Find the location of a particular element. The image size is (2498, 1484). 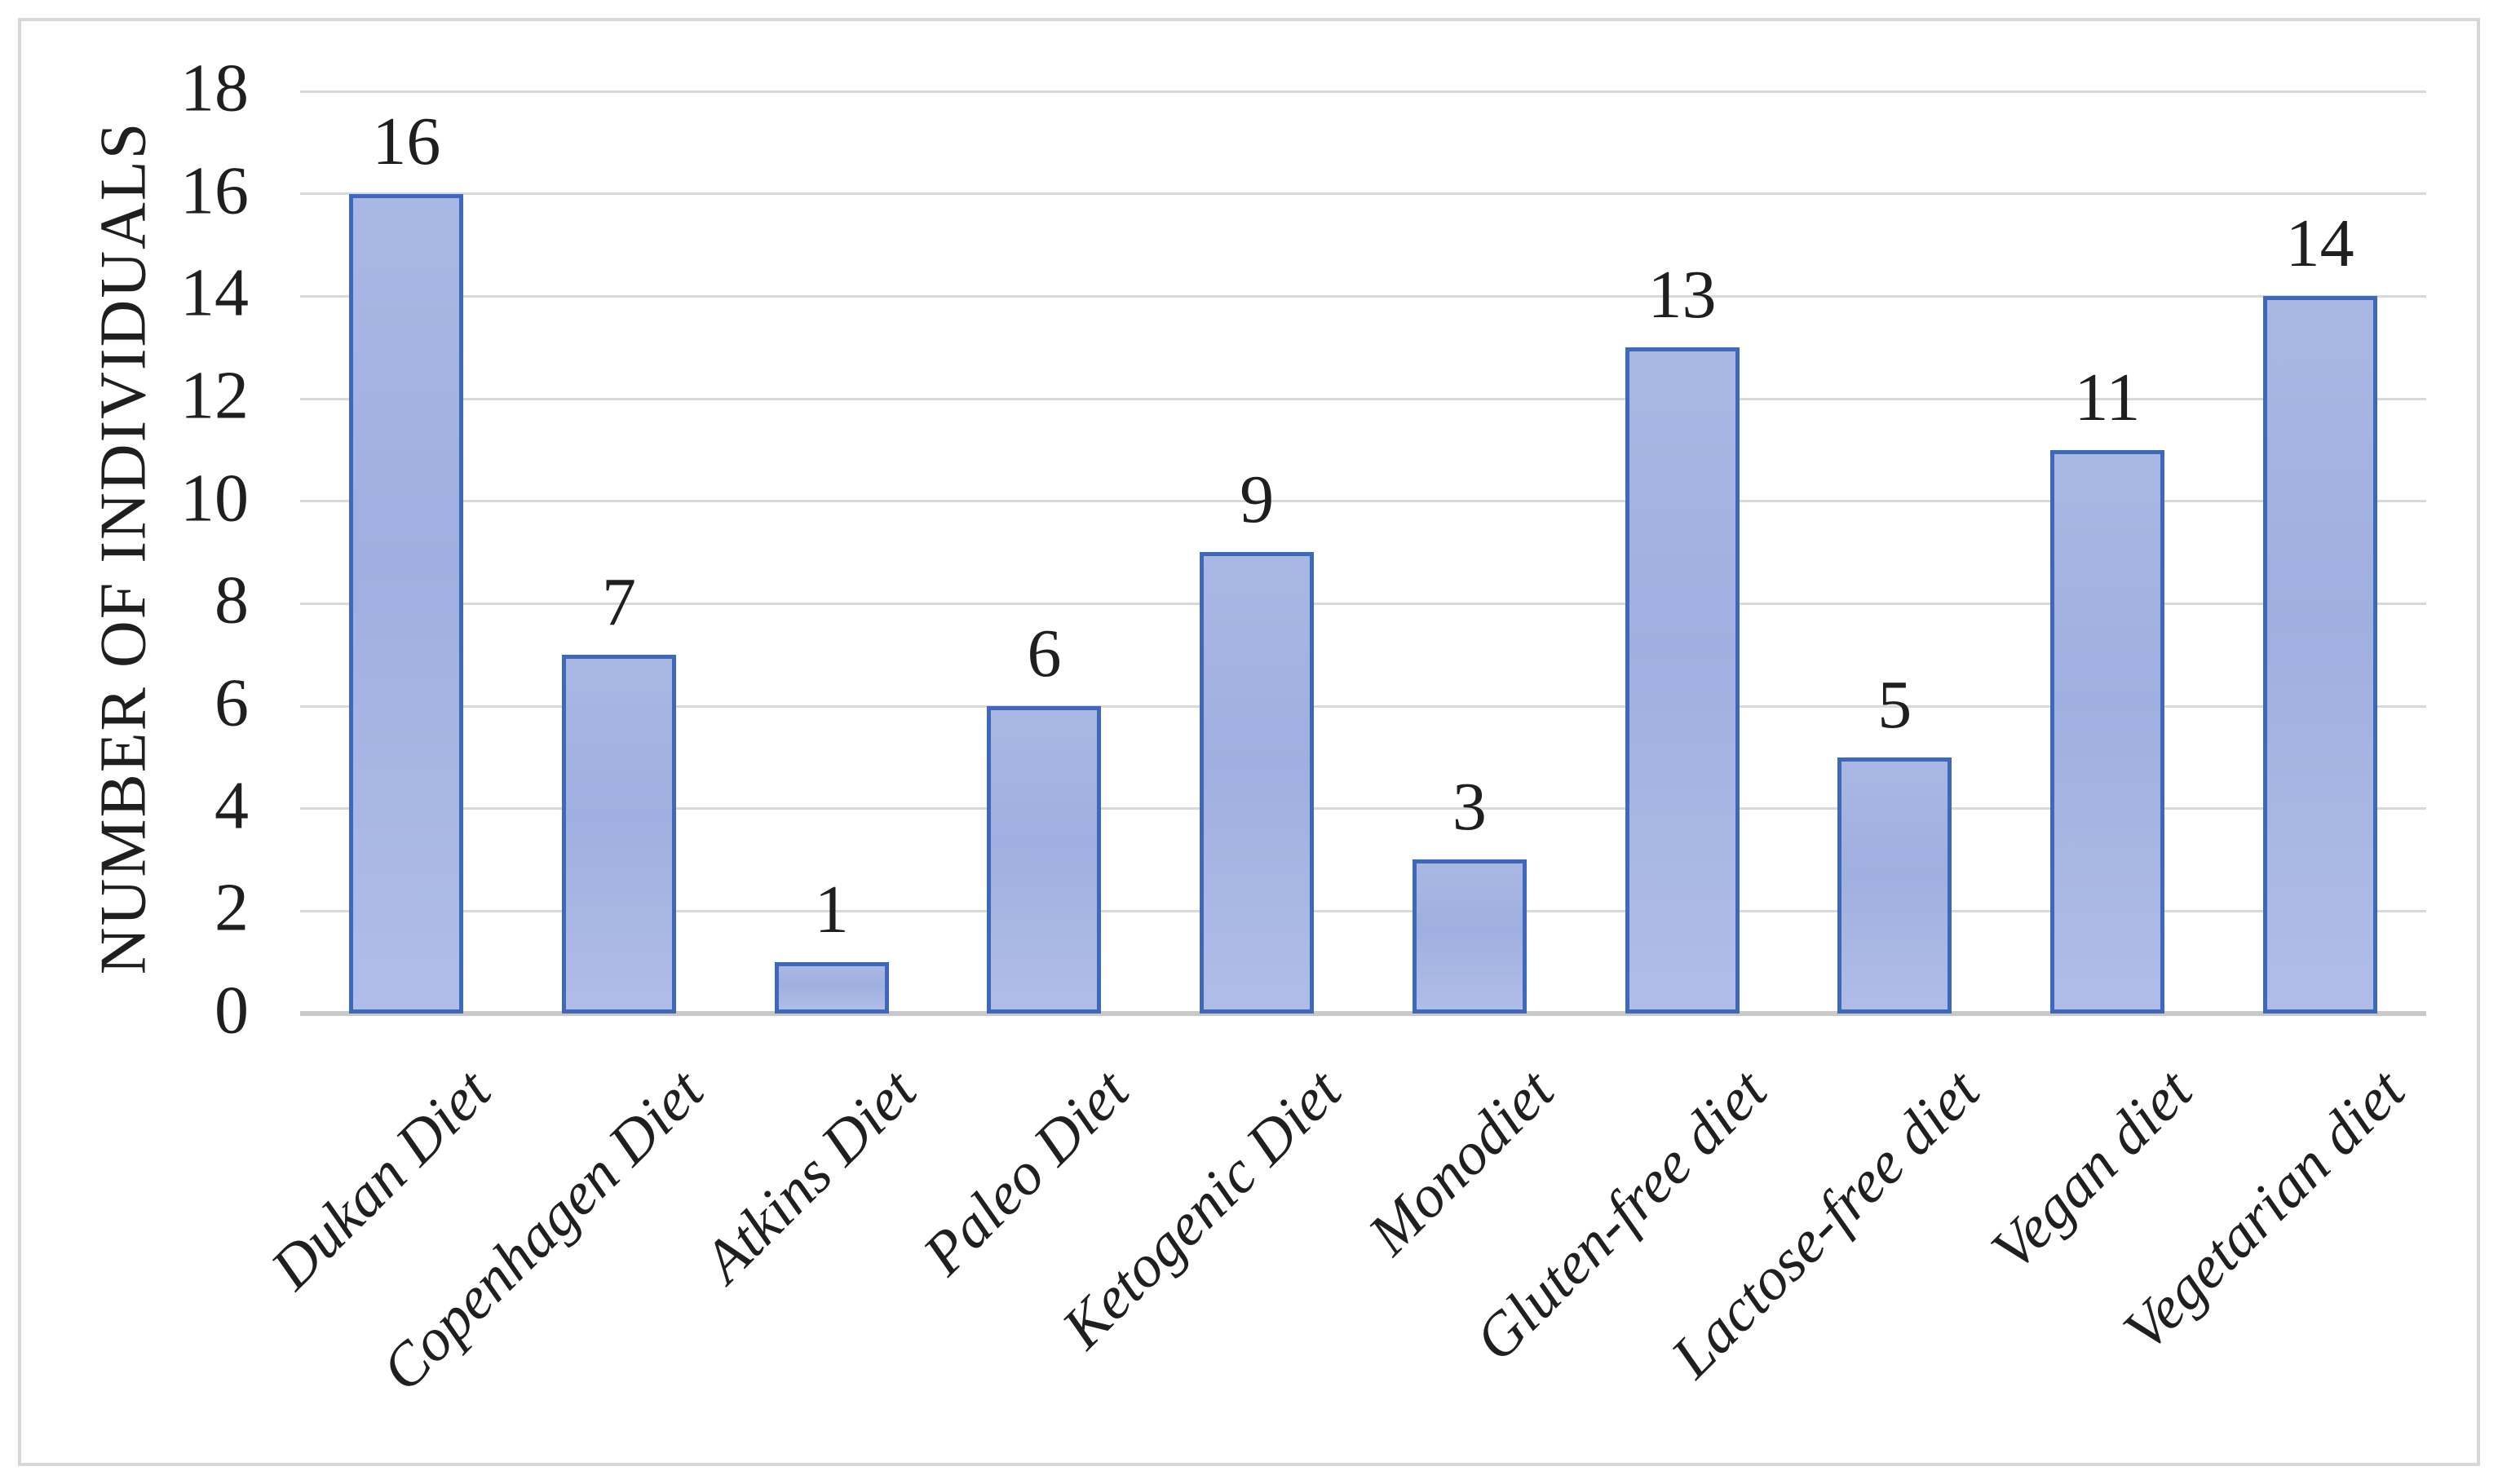

y-axis-tick-label: 12 is located at coordinates (214, 395).